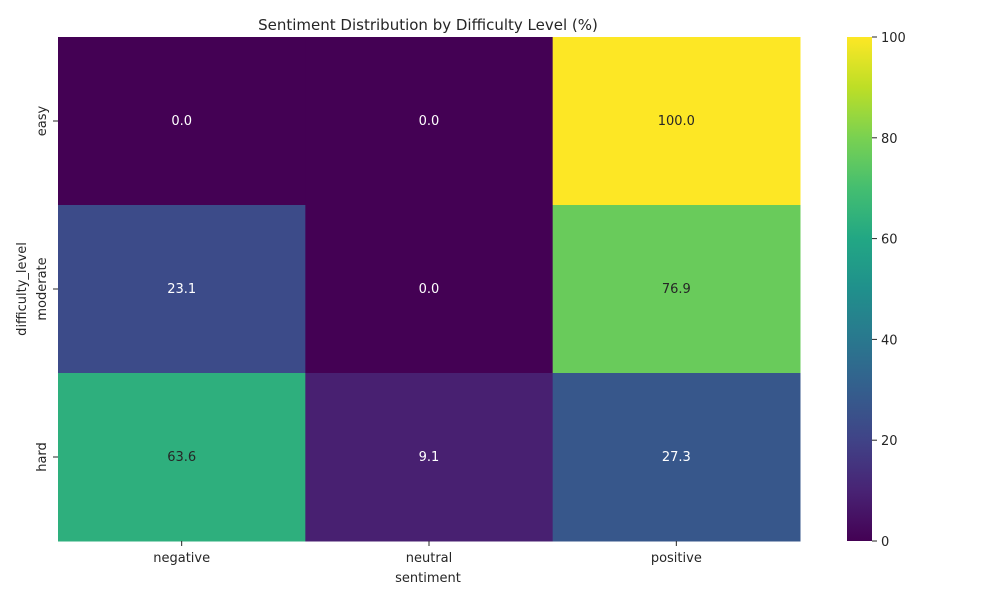 This screenshot has width=1000, height=600. I want to click on y-tick-label: hard, so click(42, 457).